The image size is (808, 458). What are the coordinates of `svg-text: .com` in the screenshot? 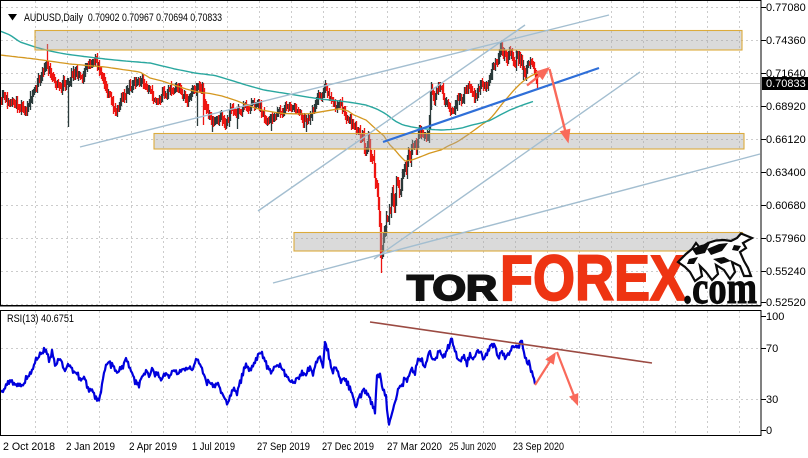 It's located at (720, 287).